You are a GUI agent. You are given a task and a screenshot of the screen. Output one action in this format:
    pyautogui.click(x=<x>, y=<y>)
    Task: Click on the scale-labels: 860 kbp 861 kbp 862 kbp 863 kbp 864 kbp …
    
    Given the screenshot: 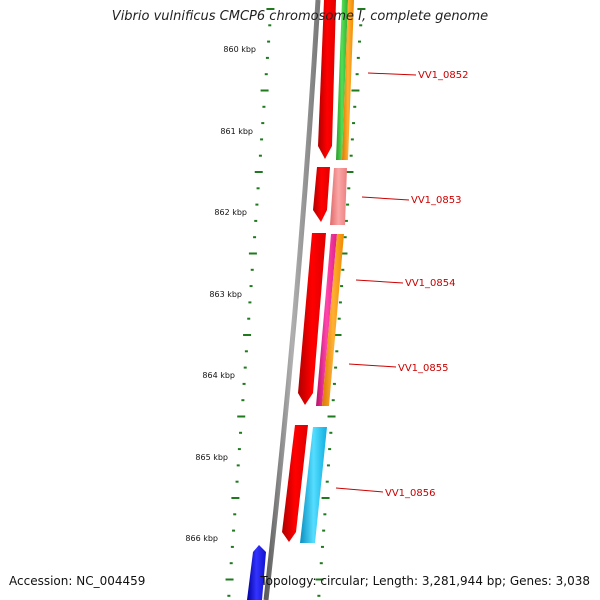 What is the action you would take?
    pyautogui.click(x=220, y=294)
    